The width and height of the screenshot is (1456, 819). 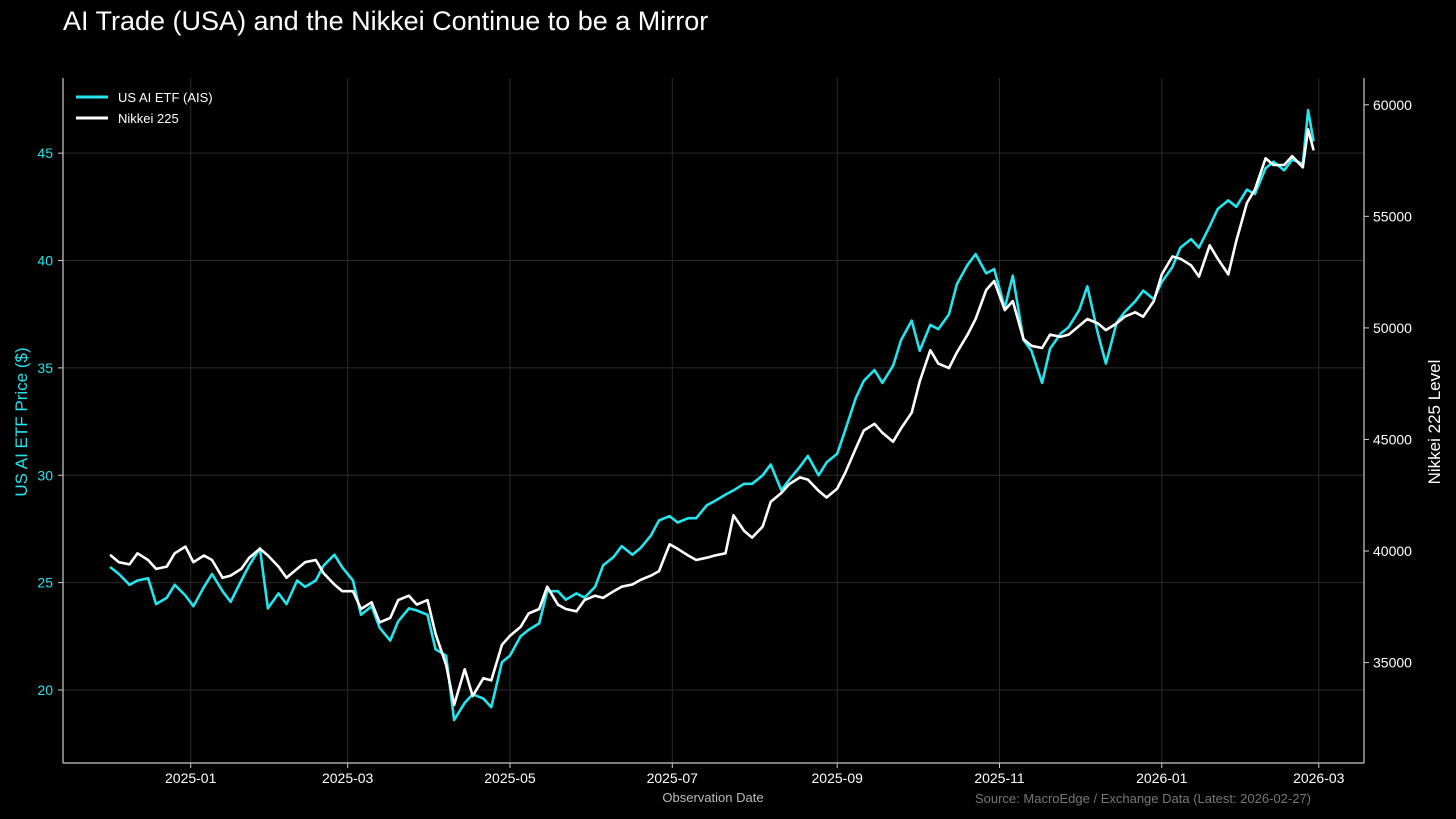 I want to click on y-left-tick-label: 45, so click(x=45, y=153).